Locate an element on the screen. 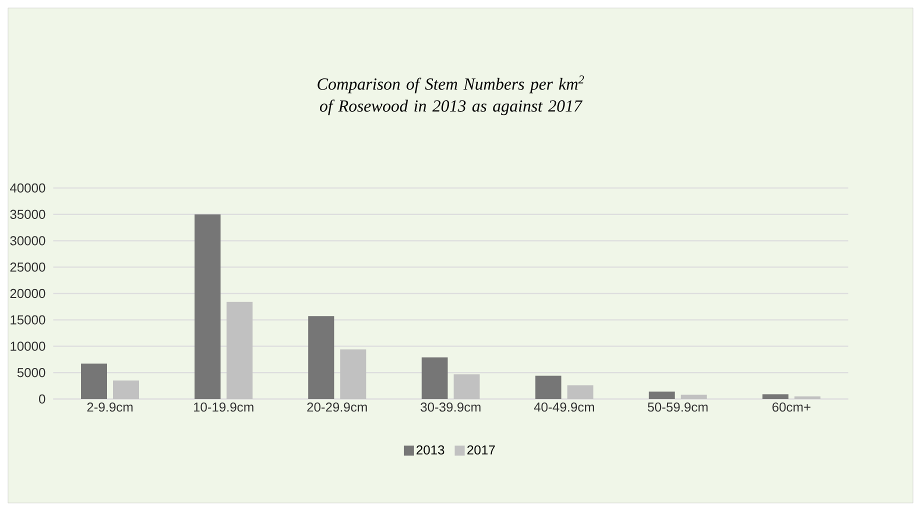 Image resolution: width=921 pixels, height=511 pixels. y-tick-label: 40000 is located at coordinates (28, 188).